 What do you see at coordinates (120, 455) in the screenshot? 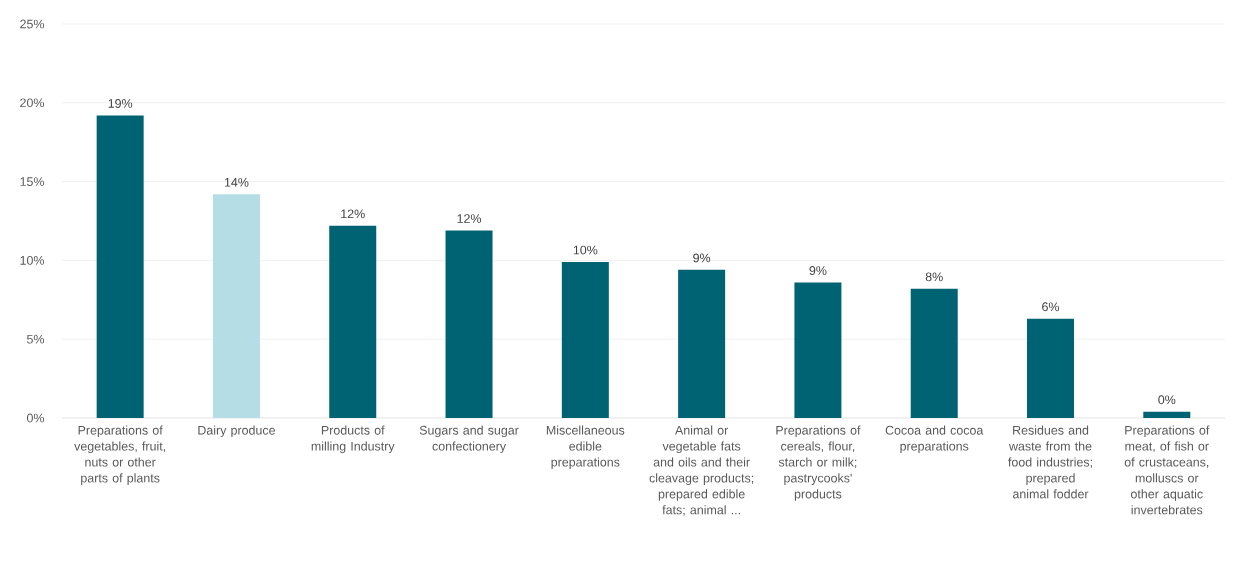
I see `x-tick-label: Preparations of vegetables, fruit, nuts or other parts of plants` at bounding box center [120, 455].